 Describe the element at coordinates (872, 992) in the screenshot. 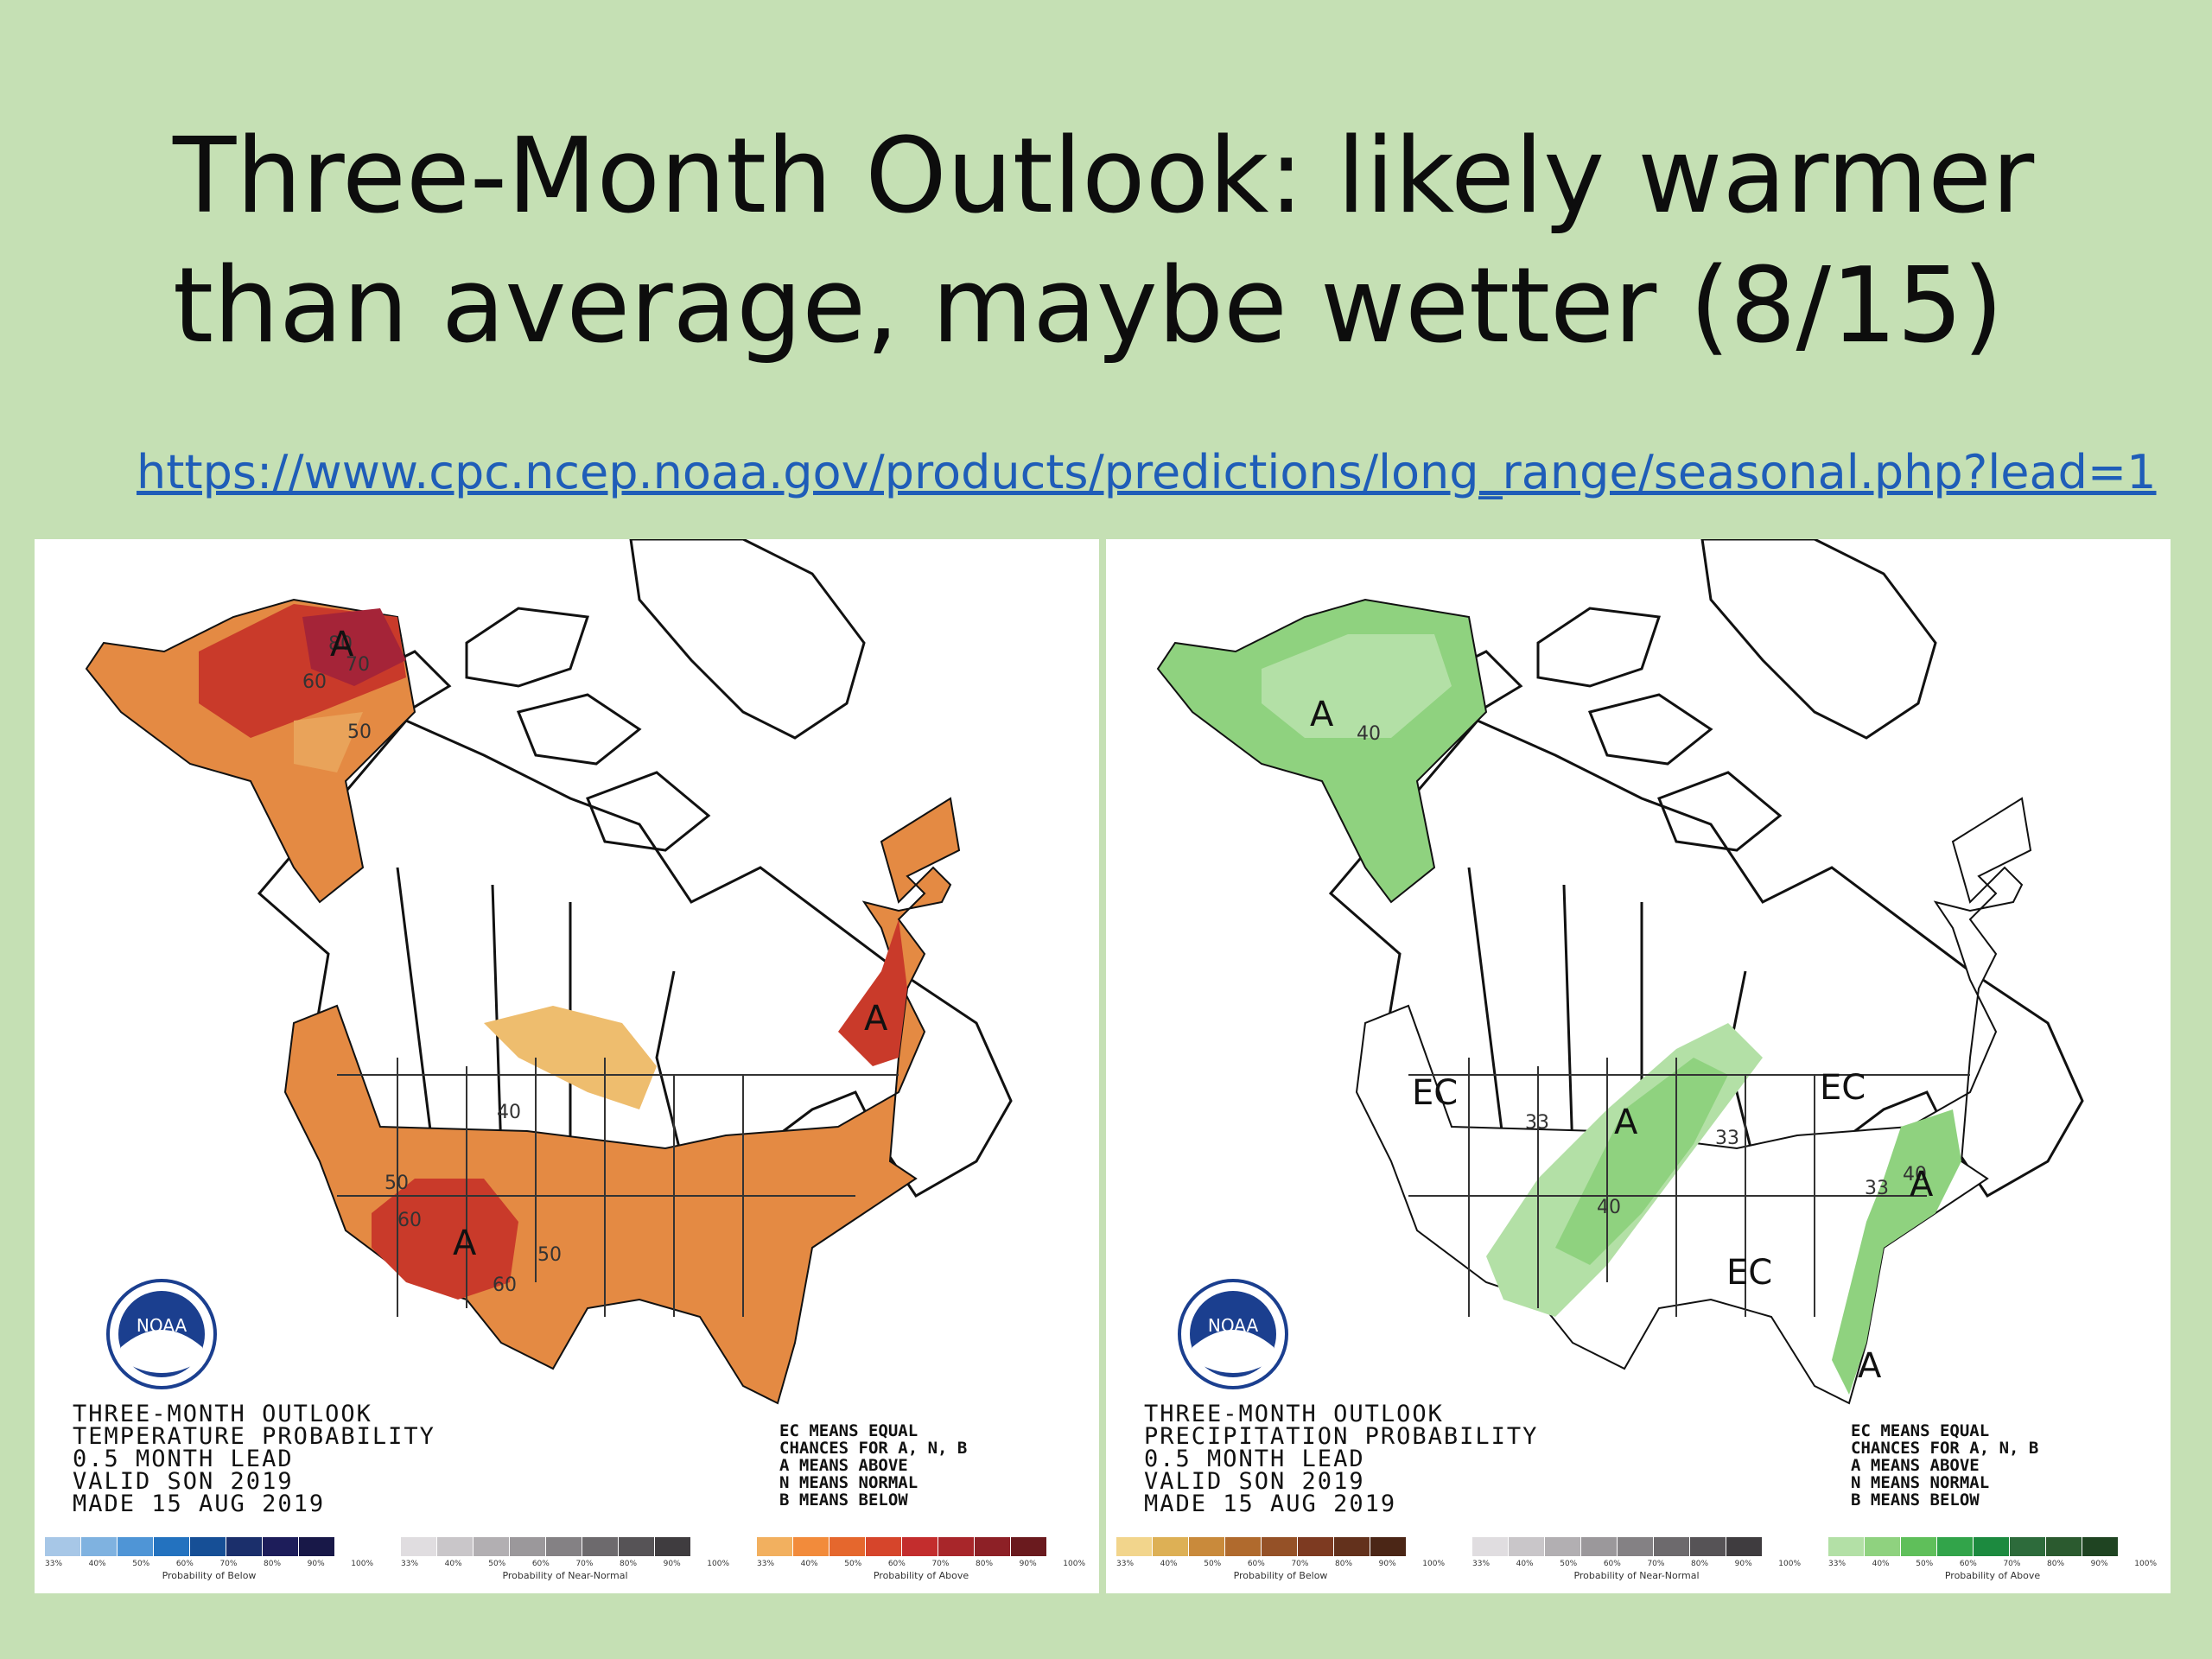

I see `northeast-60-region` at that location.